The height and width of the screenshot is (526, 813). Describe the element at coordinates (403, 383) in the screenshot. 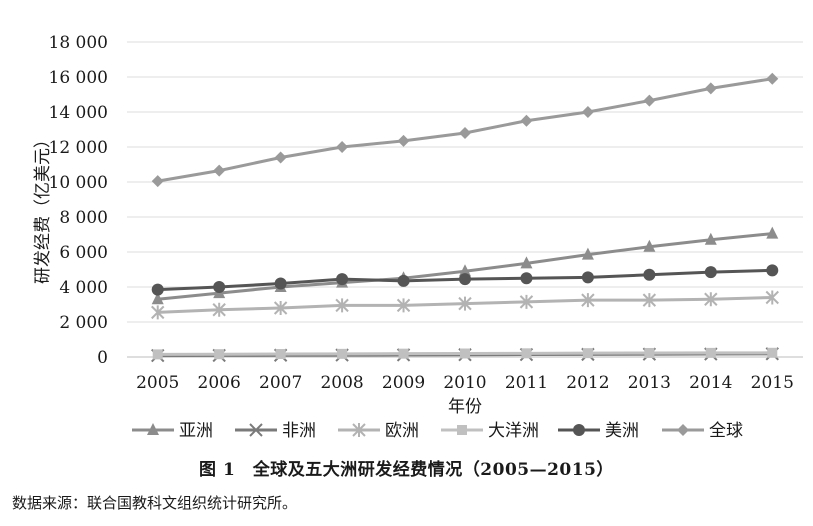

I see `x-tick-label: 2009` at that location.